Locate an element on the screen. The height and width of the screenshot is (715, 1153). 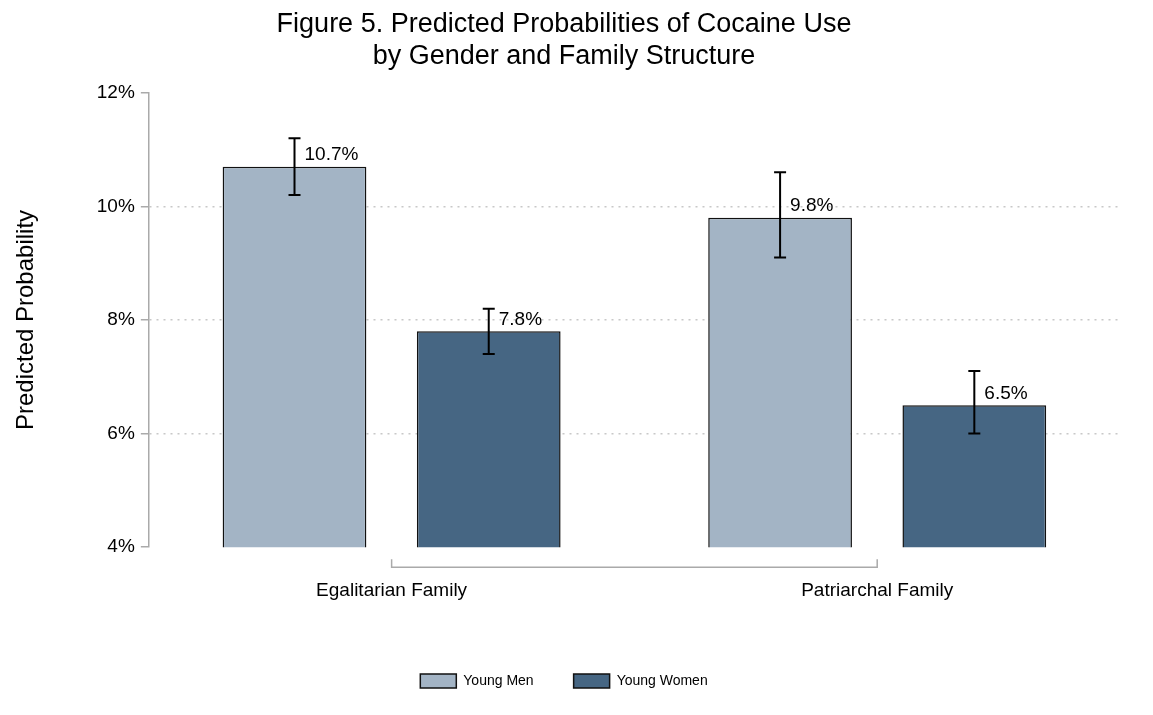
x-tick-label: Egalitarian Family is located at coordinates (392, 589).